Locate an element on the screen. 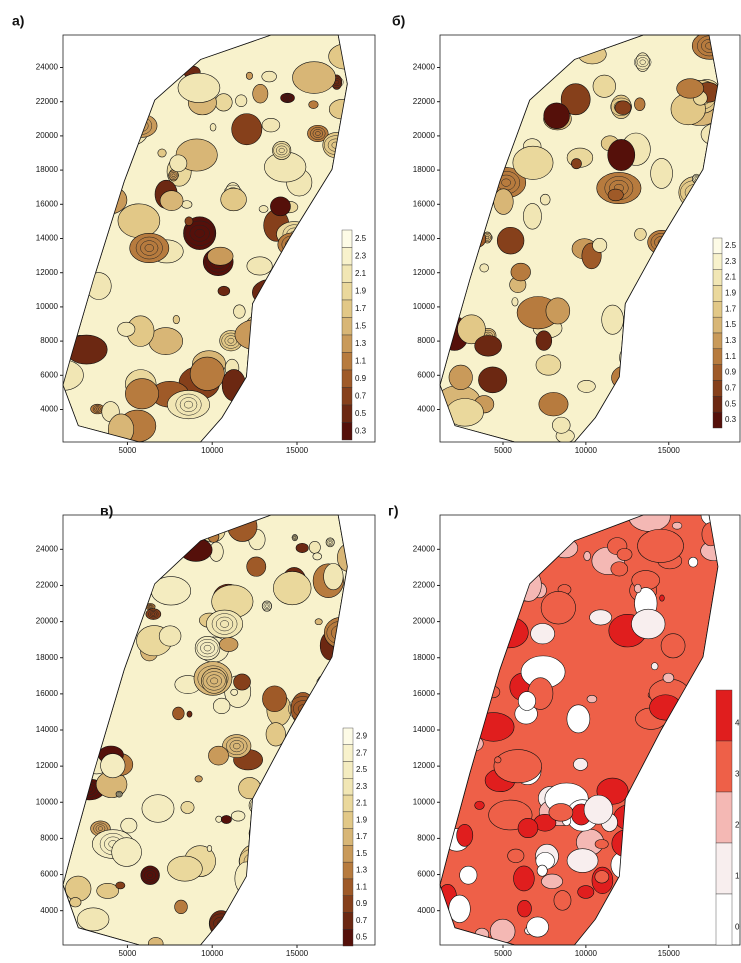  colorbar-label: 1.1 is located at coordinates (731, 356).